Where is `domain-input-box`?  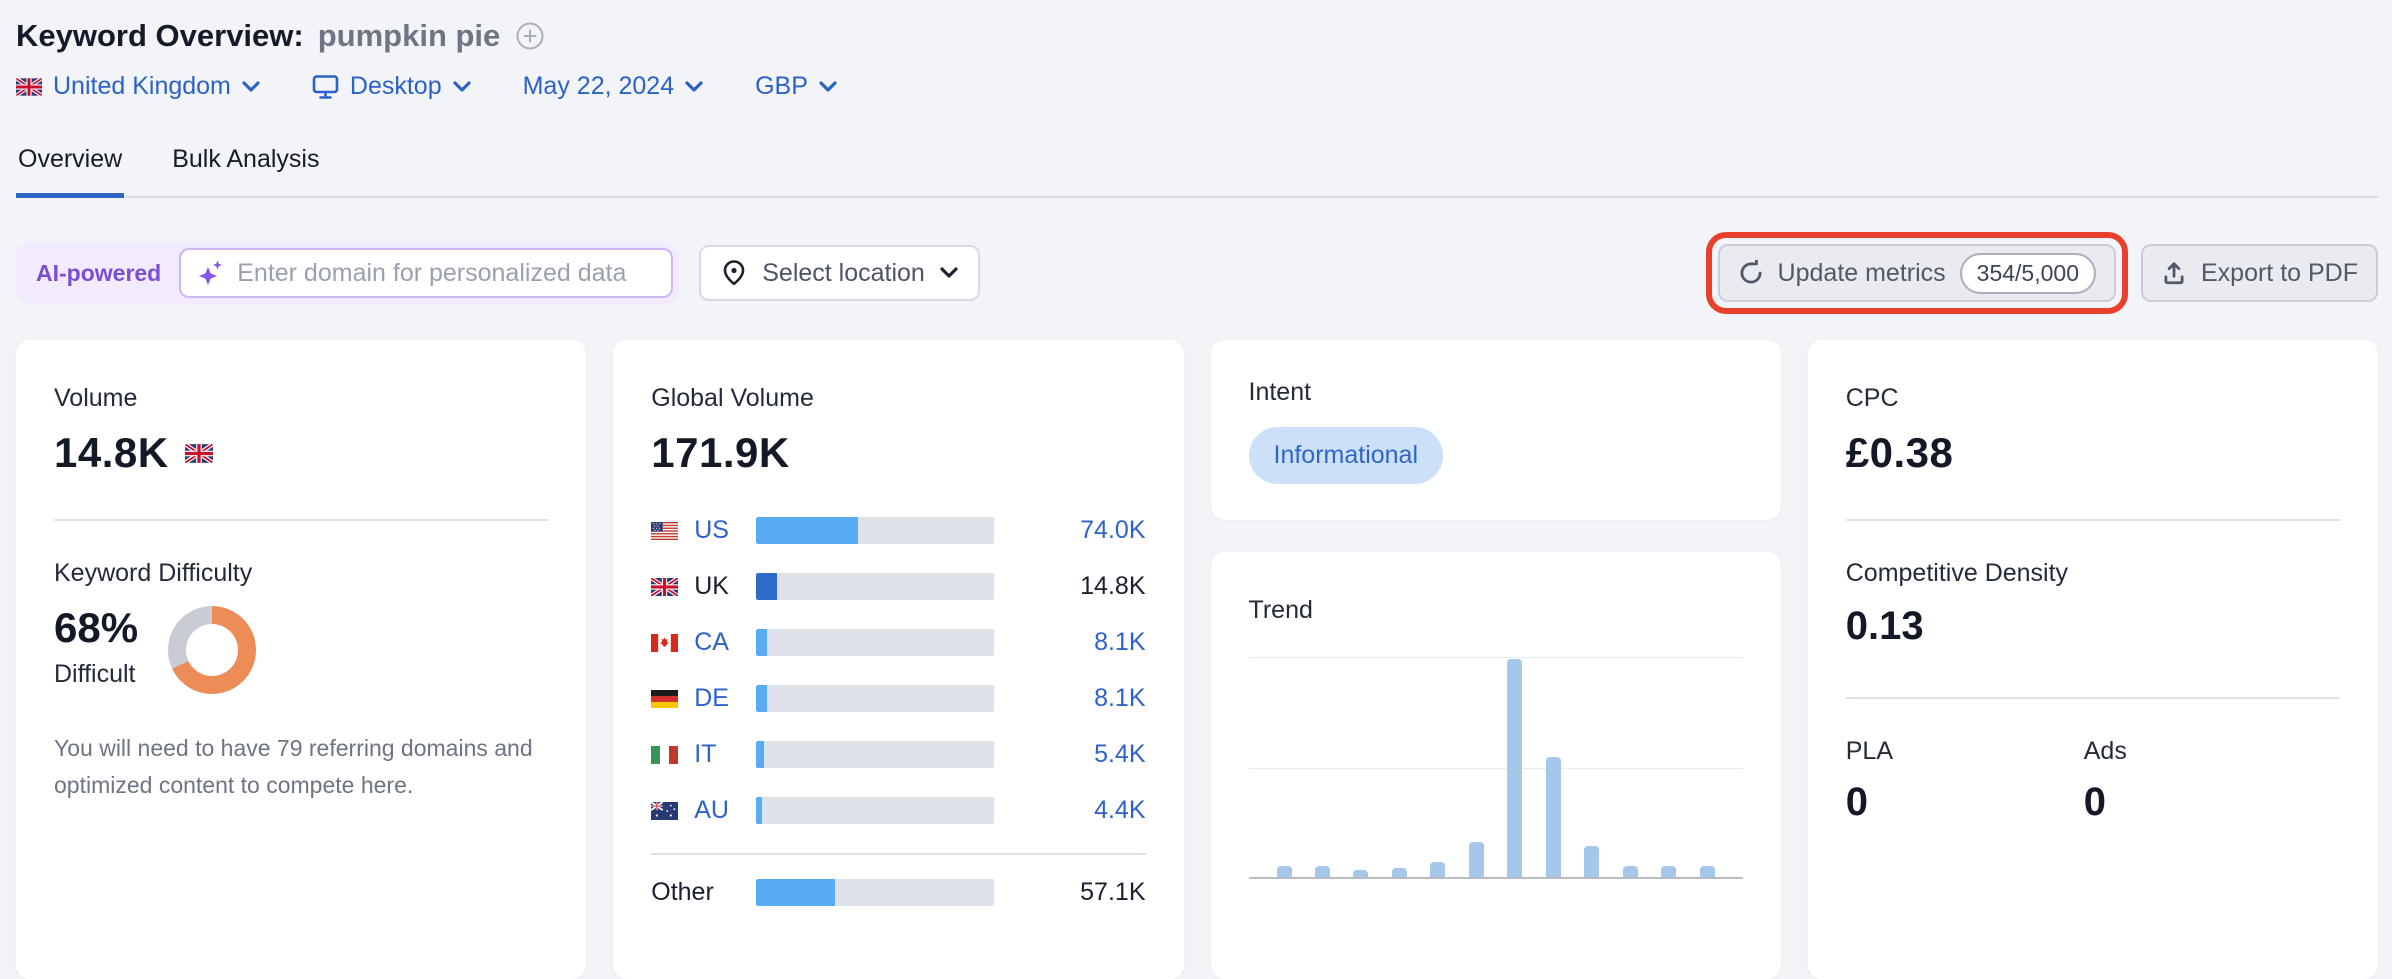
domain-input-box is located at coordinates (426, 273).